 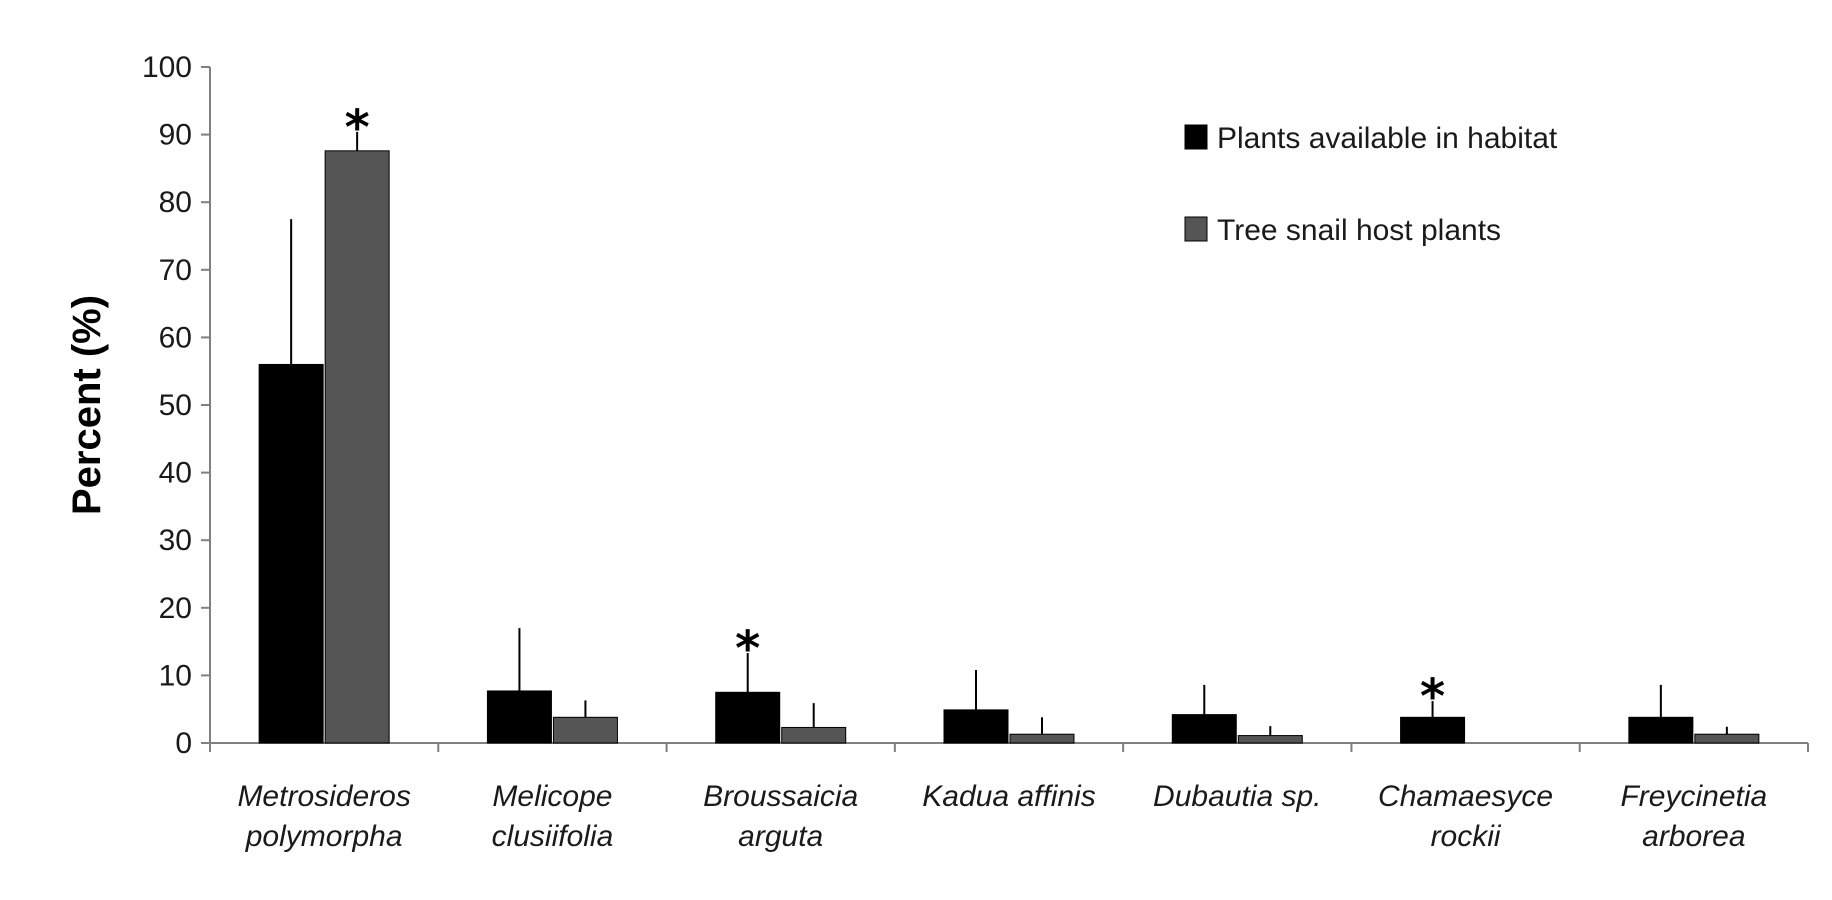 What do you see at coordinates (324, 836) in the screenshot?
I see `category-label-line: polymorpha` at bounding box center [324, 836].